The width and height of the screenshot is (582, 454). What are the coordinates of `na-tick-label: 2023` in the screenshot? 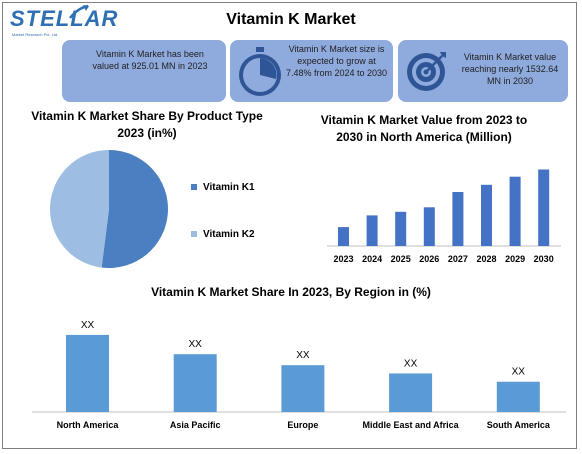 It's located at (343, 259).